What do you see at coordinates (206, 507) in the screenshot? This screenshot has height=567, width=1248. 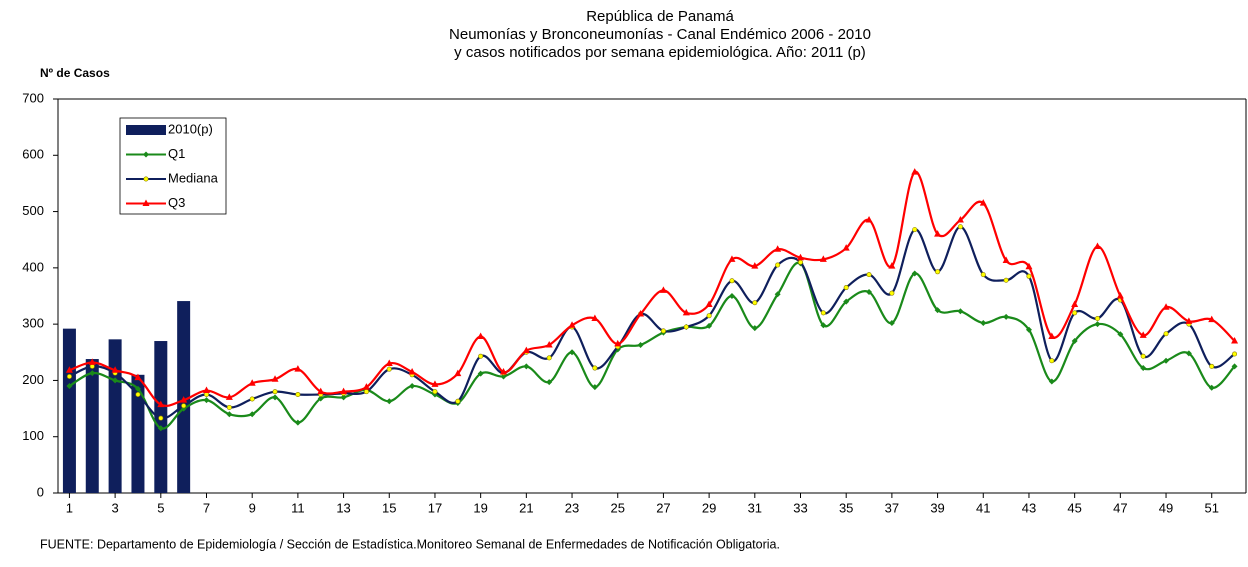 I see `x-tick-label: 7` at bounding box center [206, 507].